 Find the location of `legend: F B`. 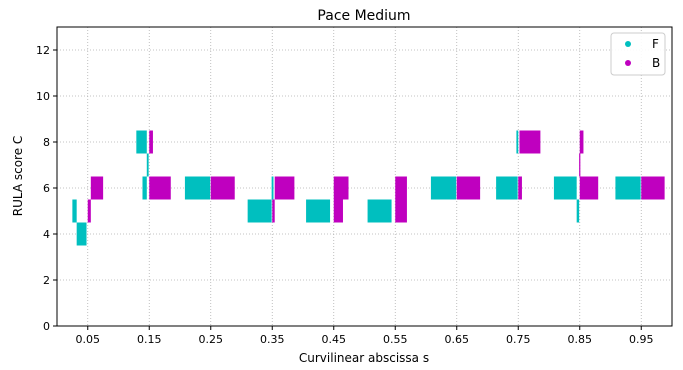

legend: F B is located at coordinates (638, 54).